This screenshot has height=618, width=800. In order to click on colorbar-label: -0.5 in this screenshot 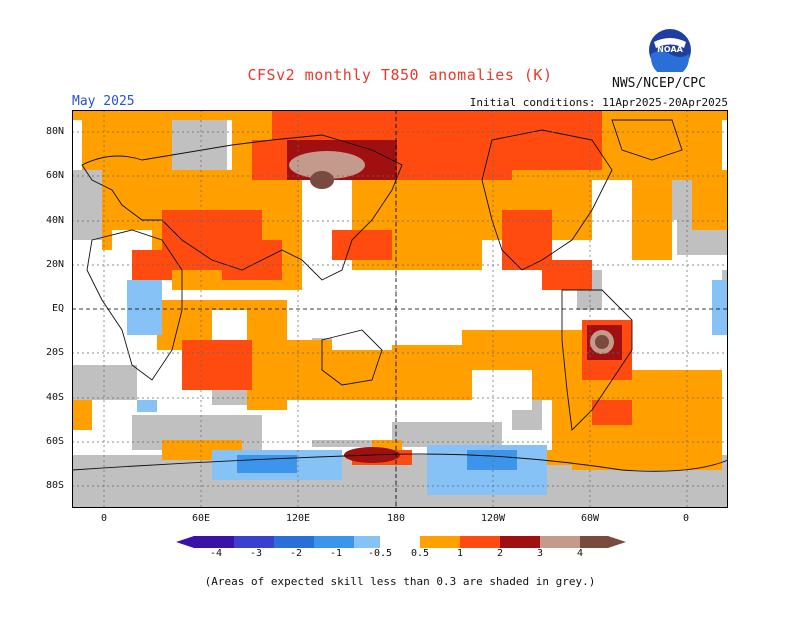, I will do `click(380, 553)`.